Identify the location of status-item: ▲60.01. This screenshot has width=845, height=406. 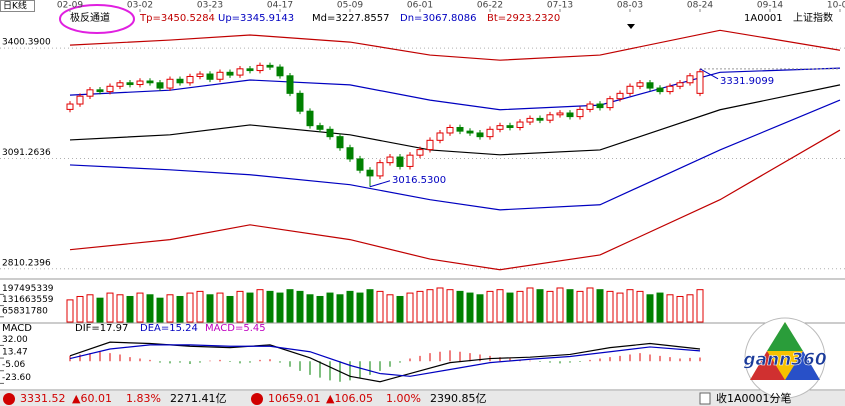
(92, 398).